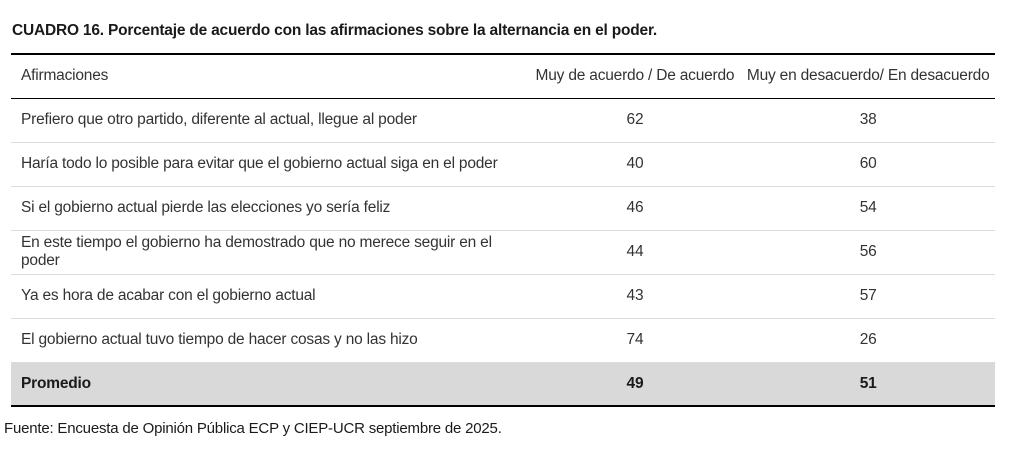  Describe the element at coordinates (868, 384) in the screenshot. I see `average-disagree: 51` at that location.